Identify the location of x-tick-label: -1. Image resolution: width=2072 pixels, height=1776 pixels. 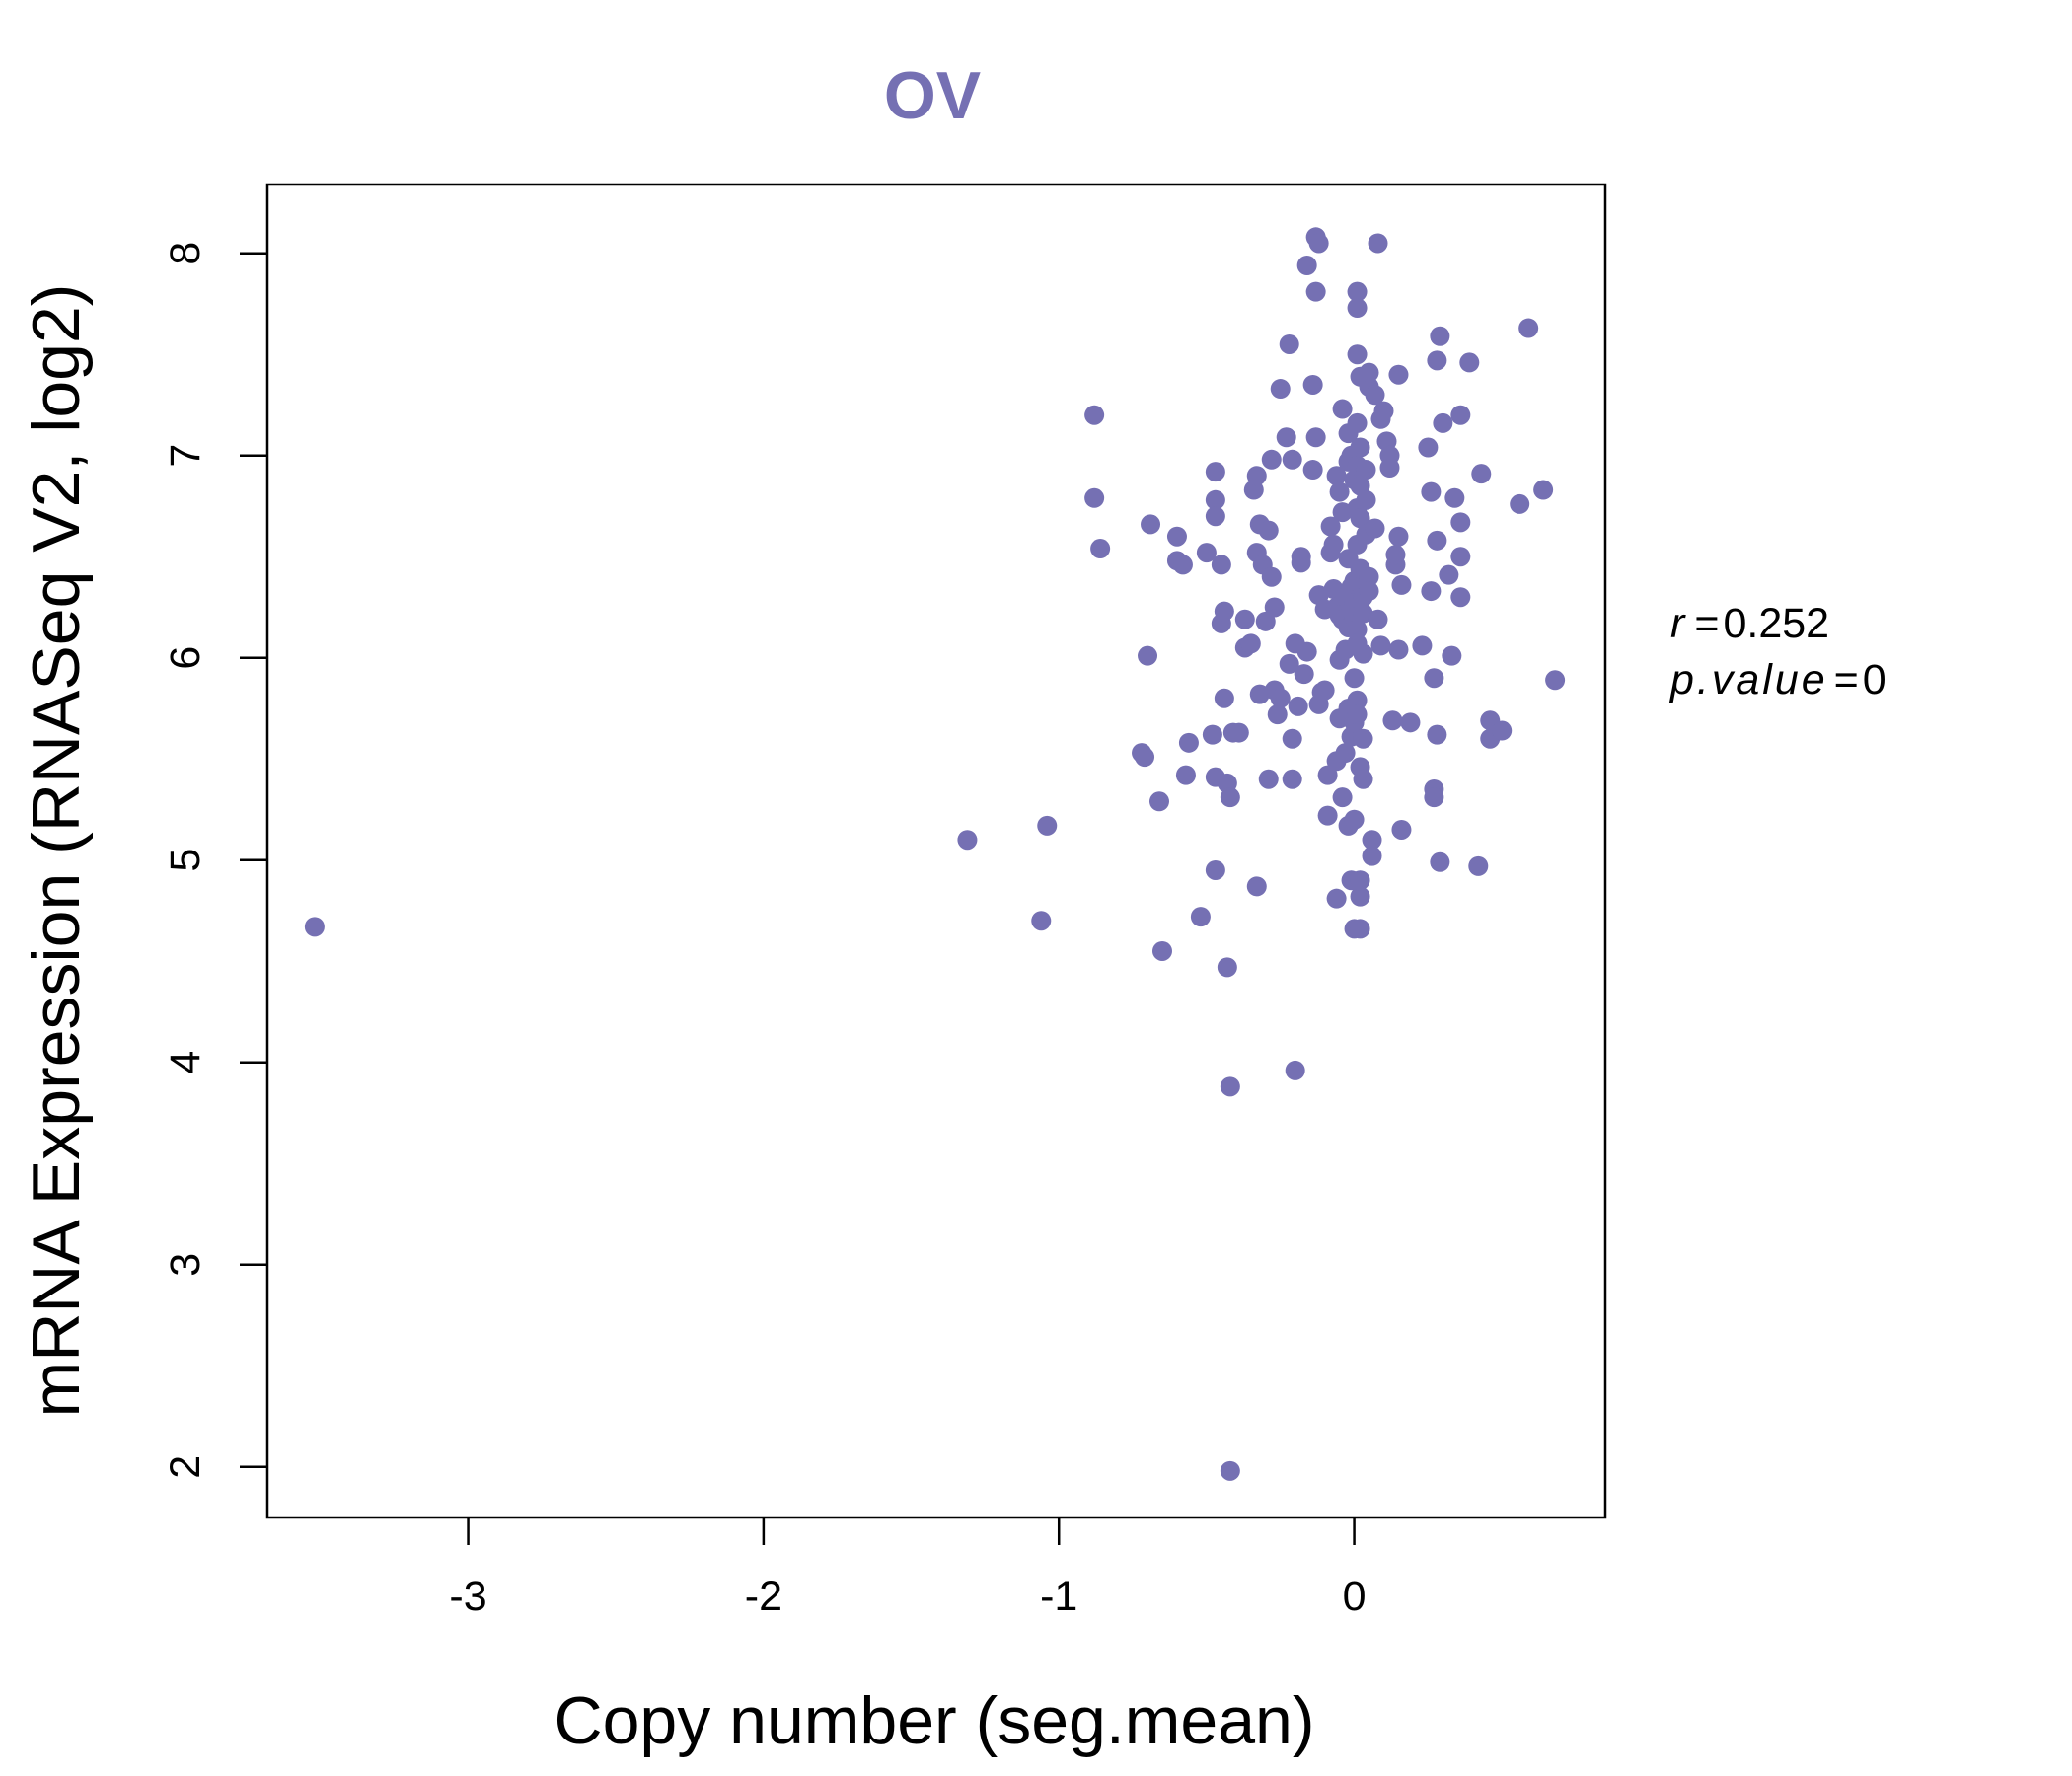
(1059, 1596).